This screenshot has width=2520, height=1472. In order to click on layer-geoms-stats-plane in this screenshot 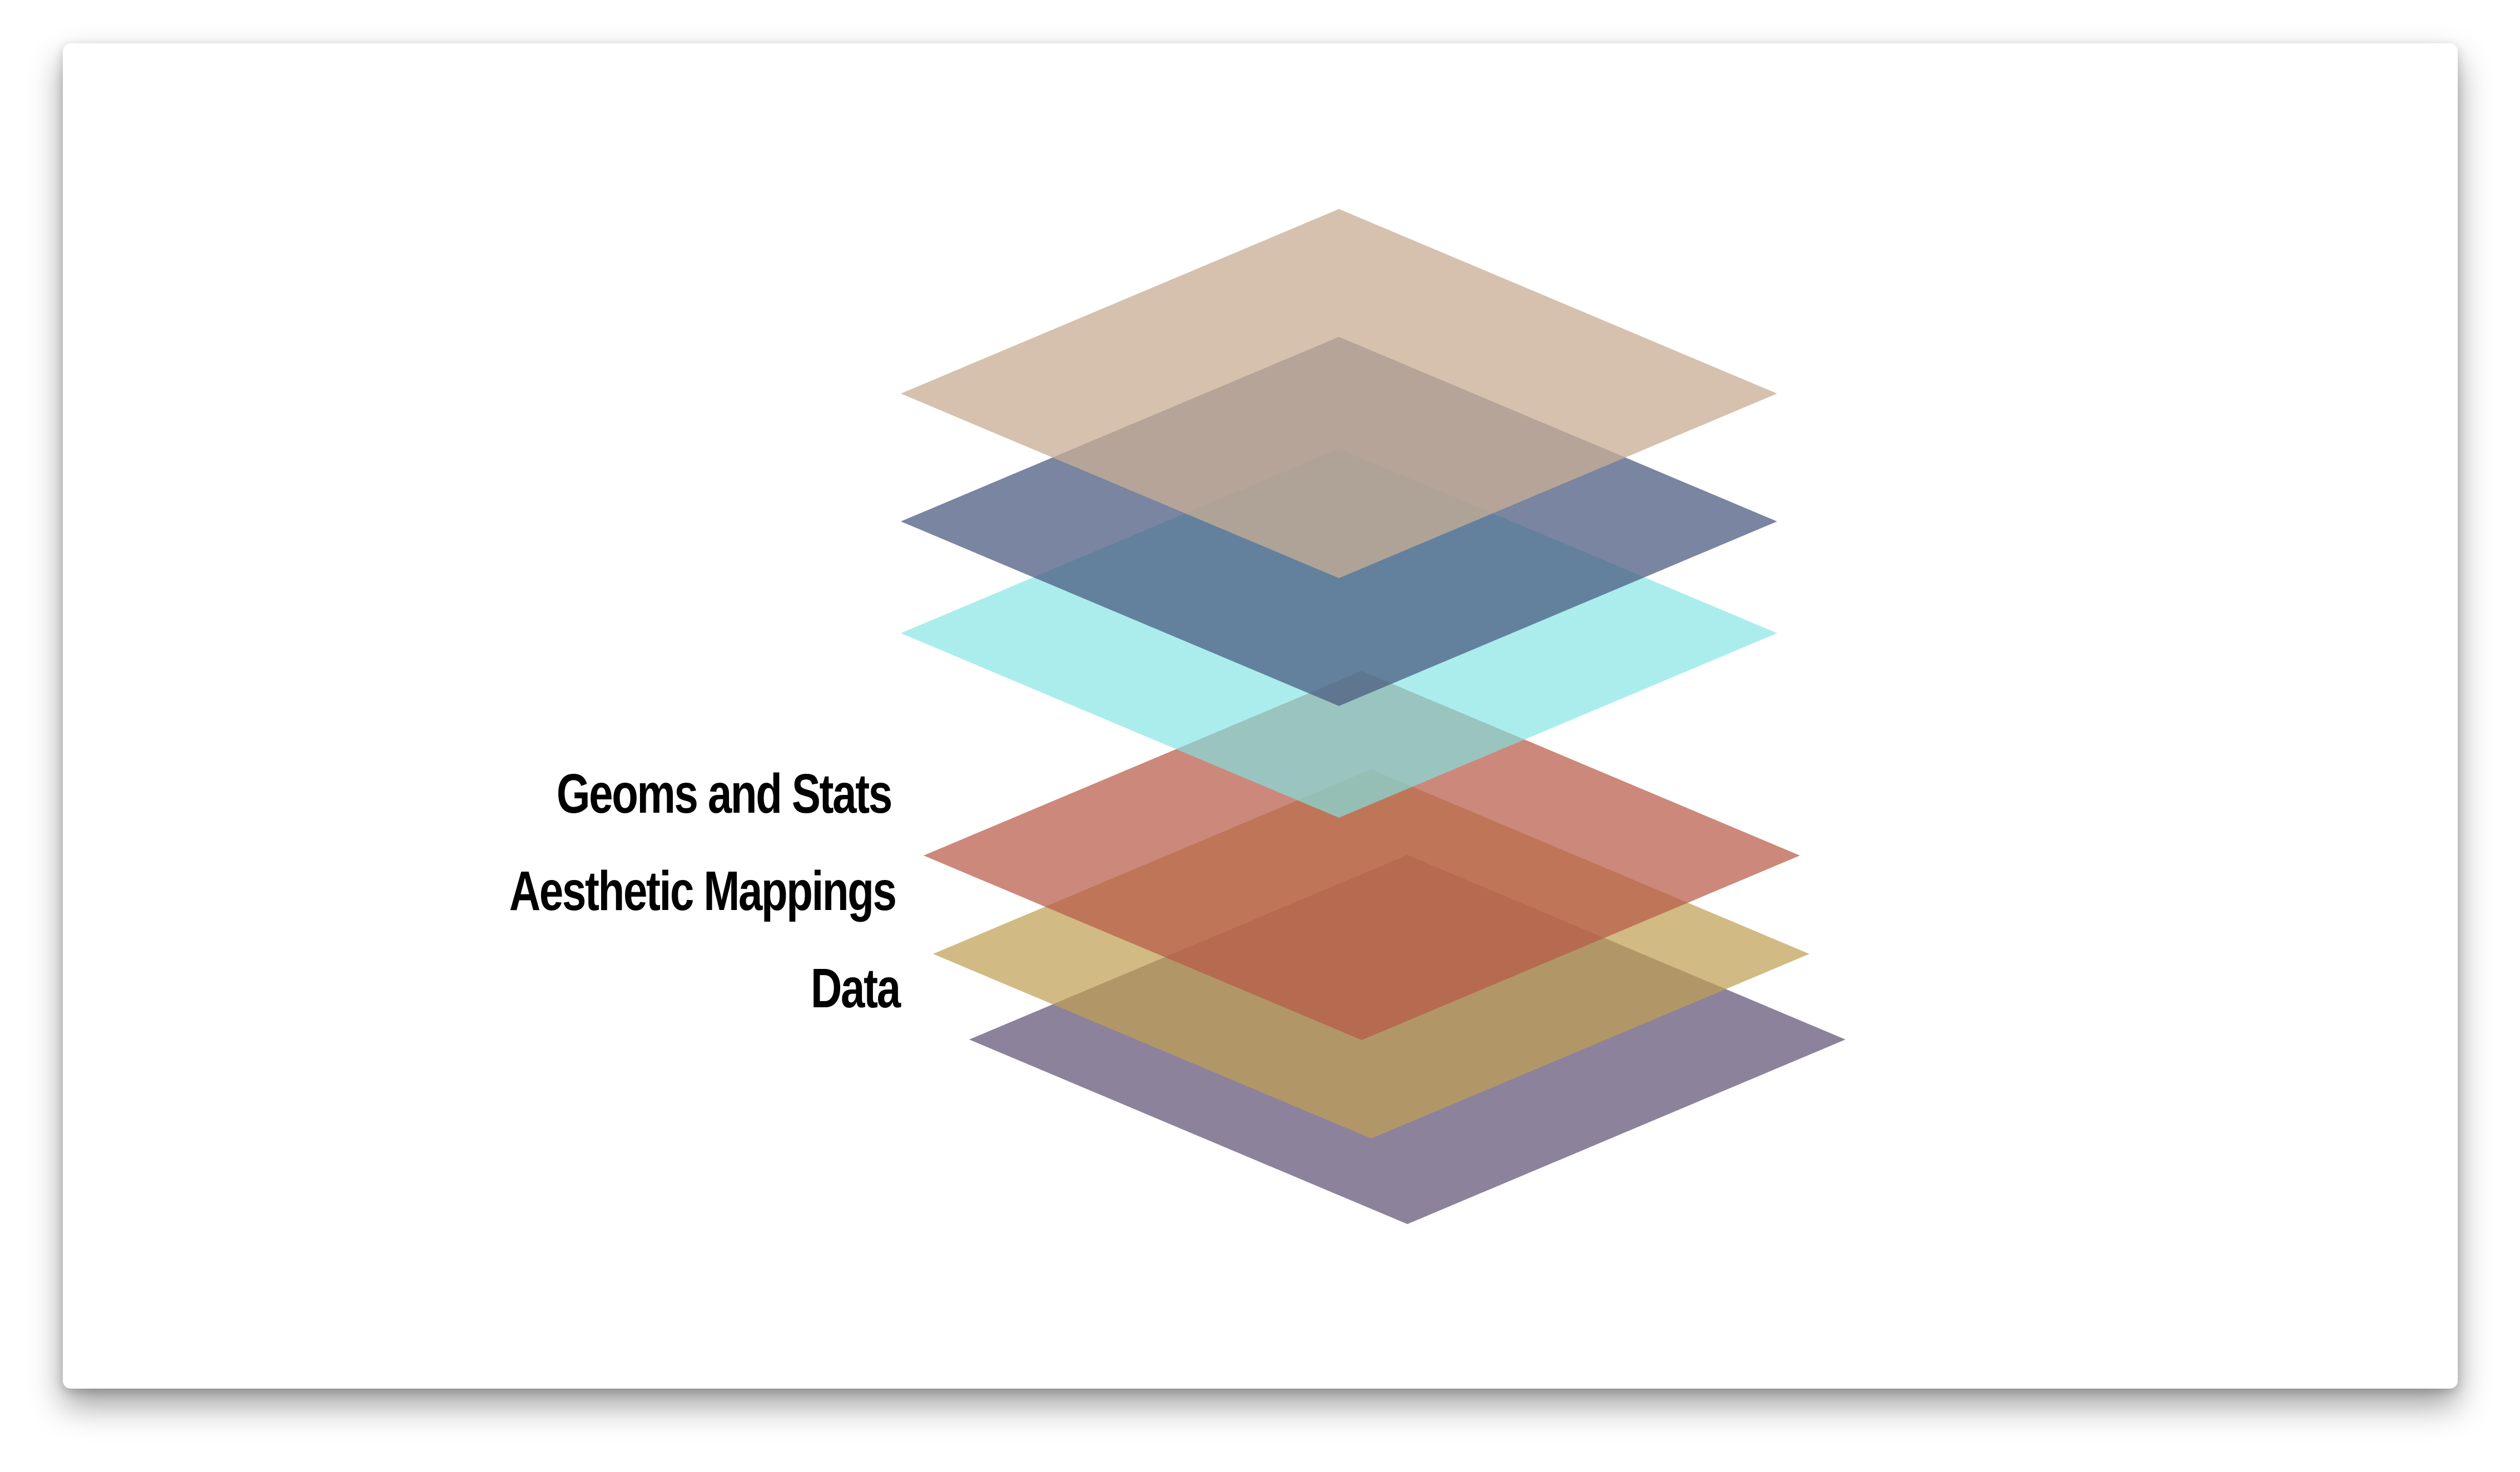, I will do `click(1362, 856)`.